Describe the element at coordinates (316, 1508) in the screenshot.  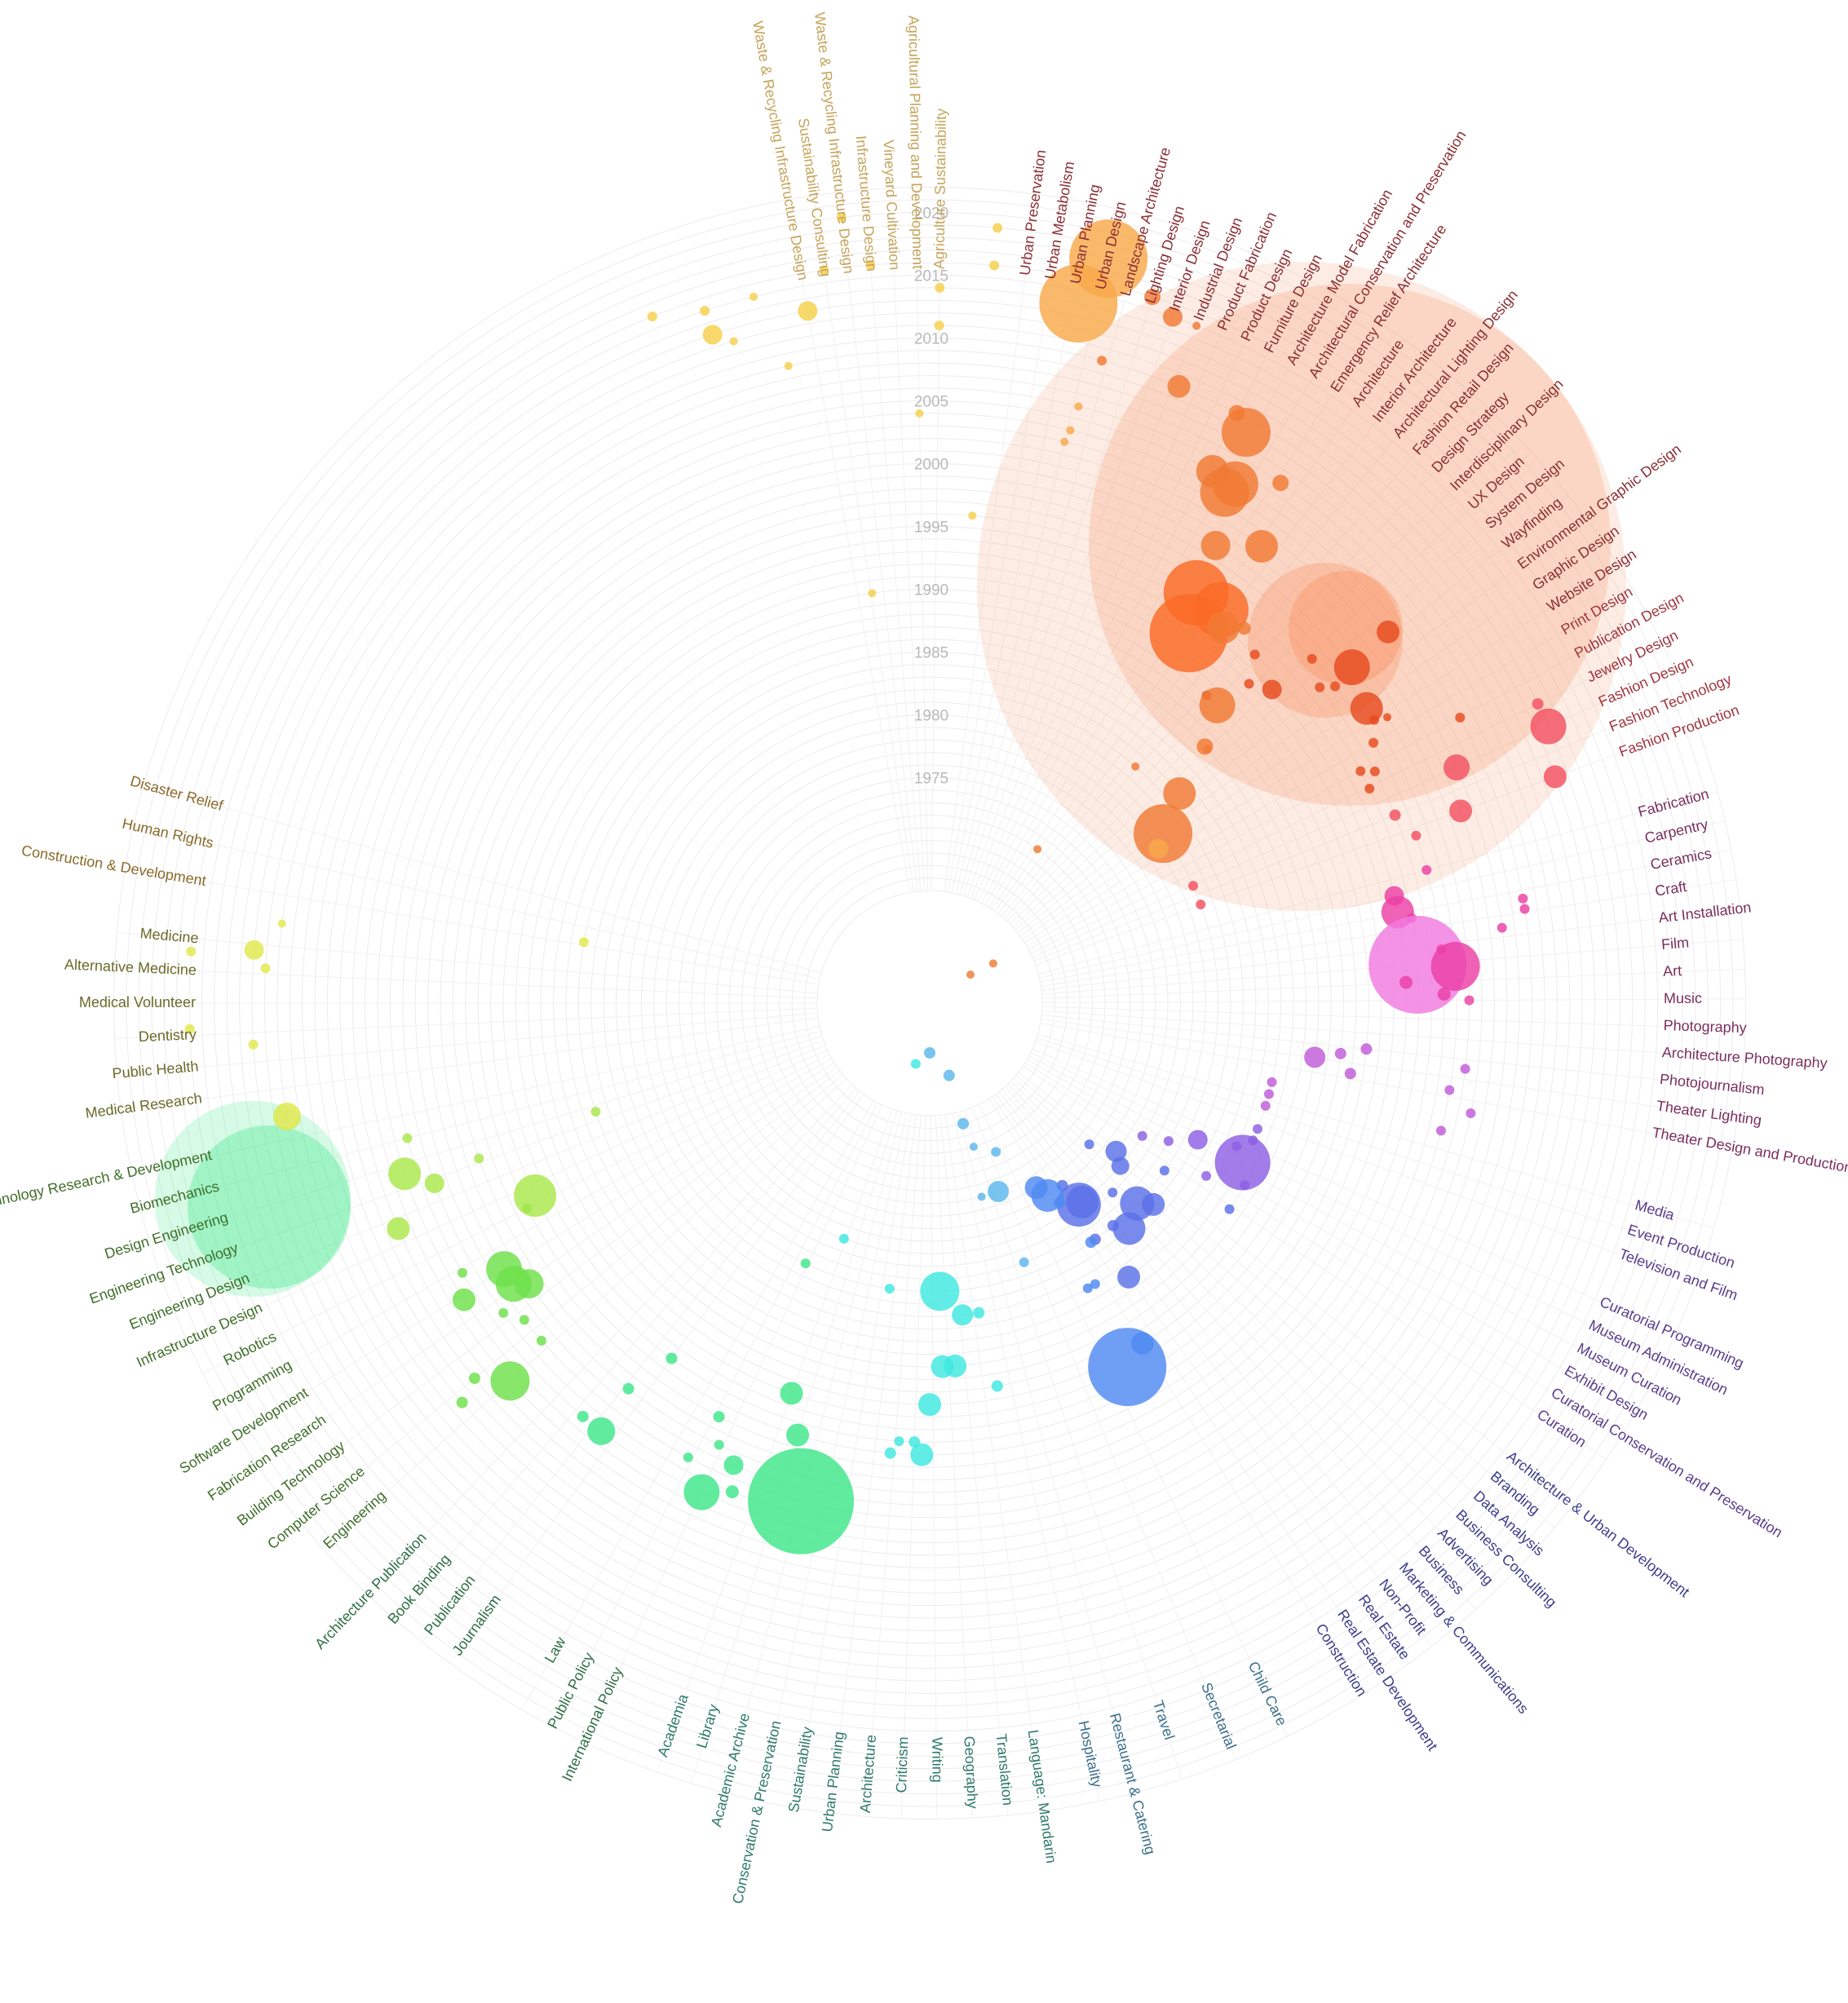
I see `category-label: Computer Science` at that location.